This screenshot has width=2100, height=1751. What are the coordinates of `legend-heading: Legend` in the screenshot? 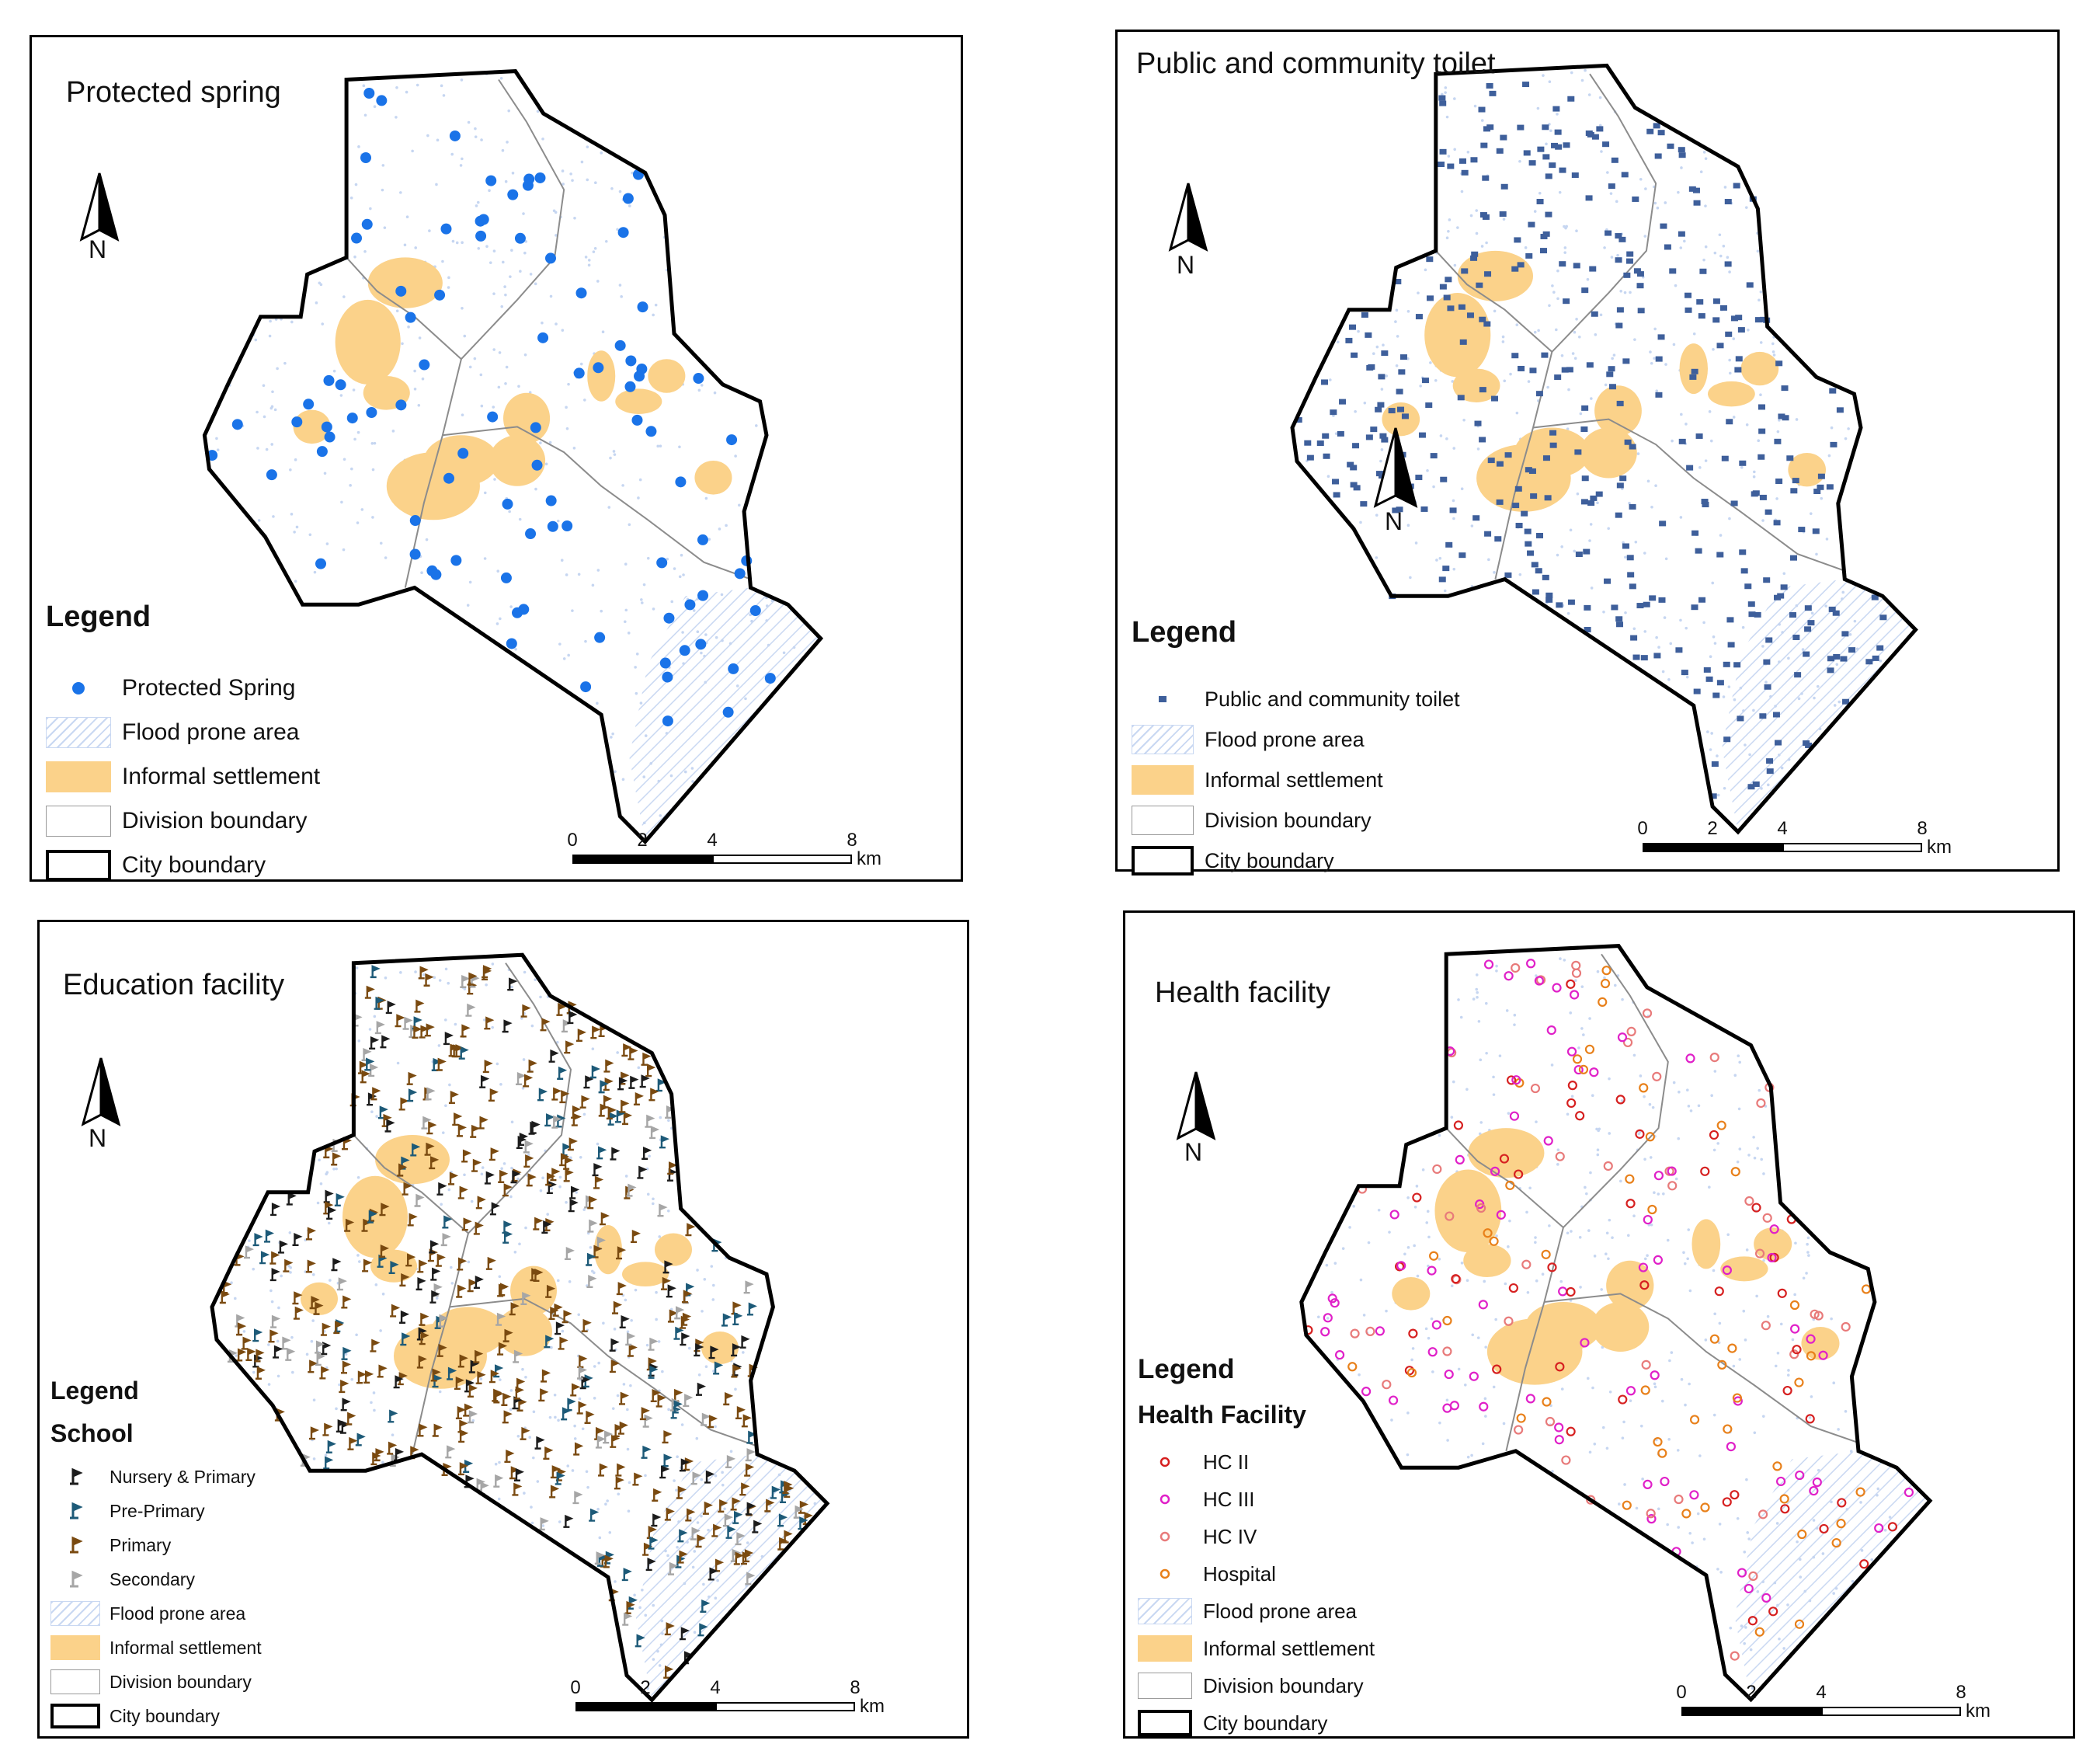 It's located at (98, 616).